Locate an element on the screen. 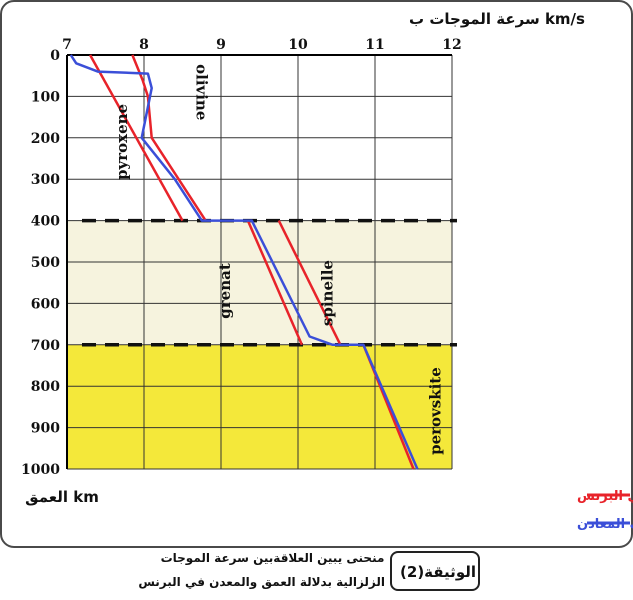 This screenshot has height=600, width=633. mineral-label: spinelle is located at coordinates (328, 293).